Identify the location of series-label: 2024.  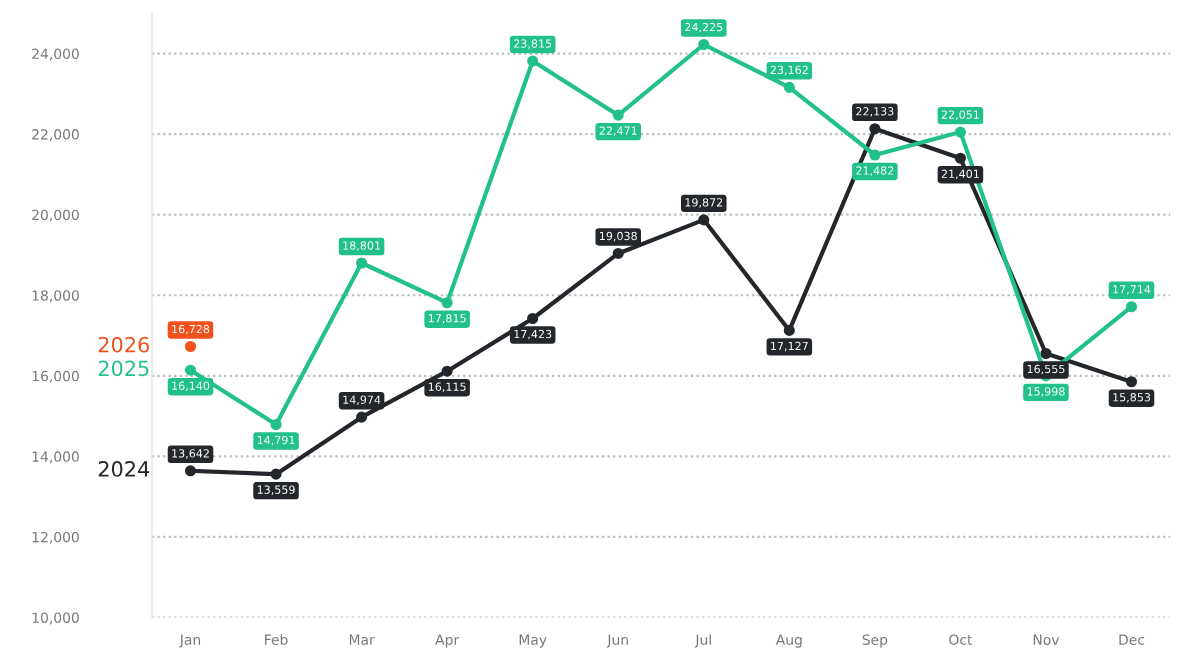
(124, 469).